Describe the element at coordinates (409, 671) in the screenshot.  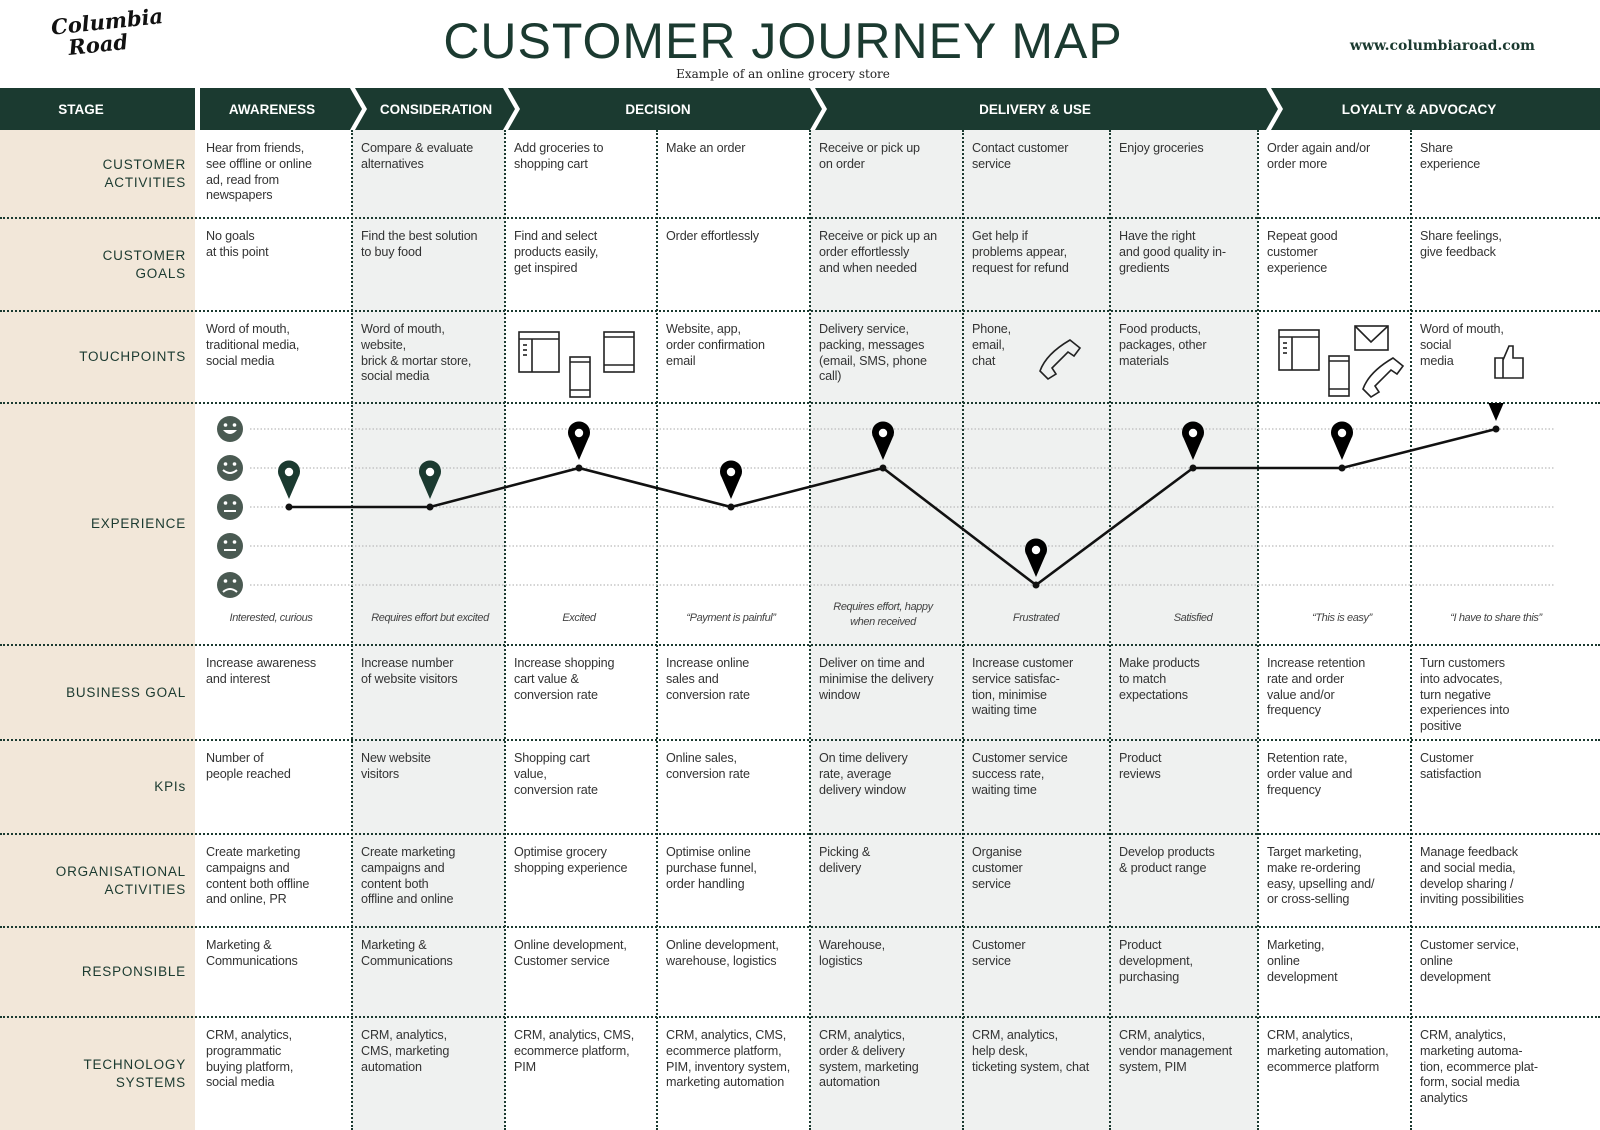
I see `cell-business-goal: Increase number of website visitors` at that location.